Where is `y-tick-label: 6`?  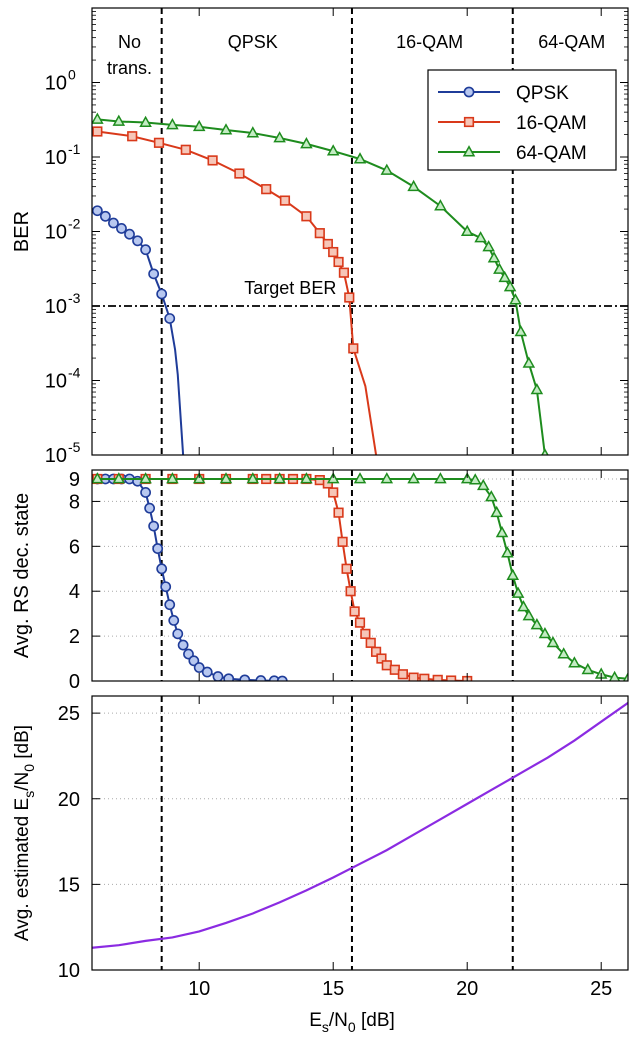 y-tick-label: 6 is located at coordinates (74, 547).